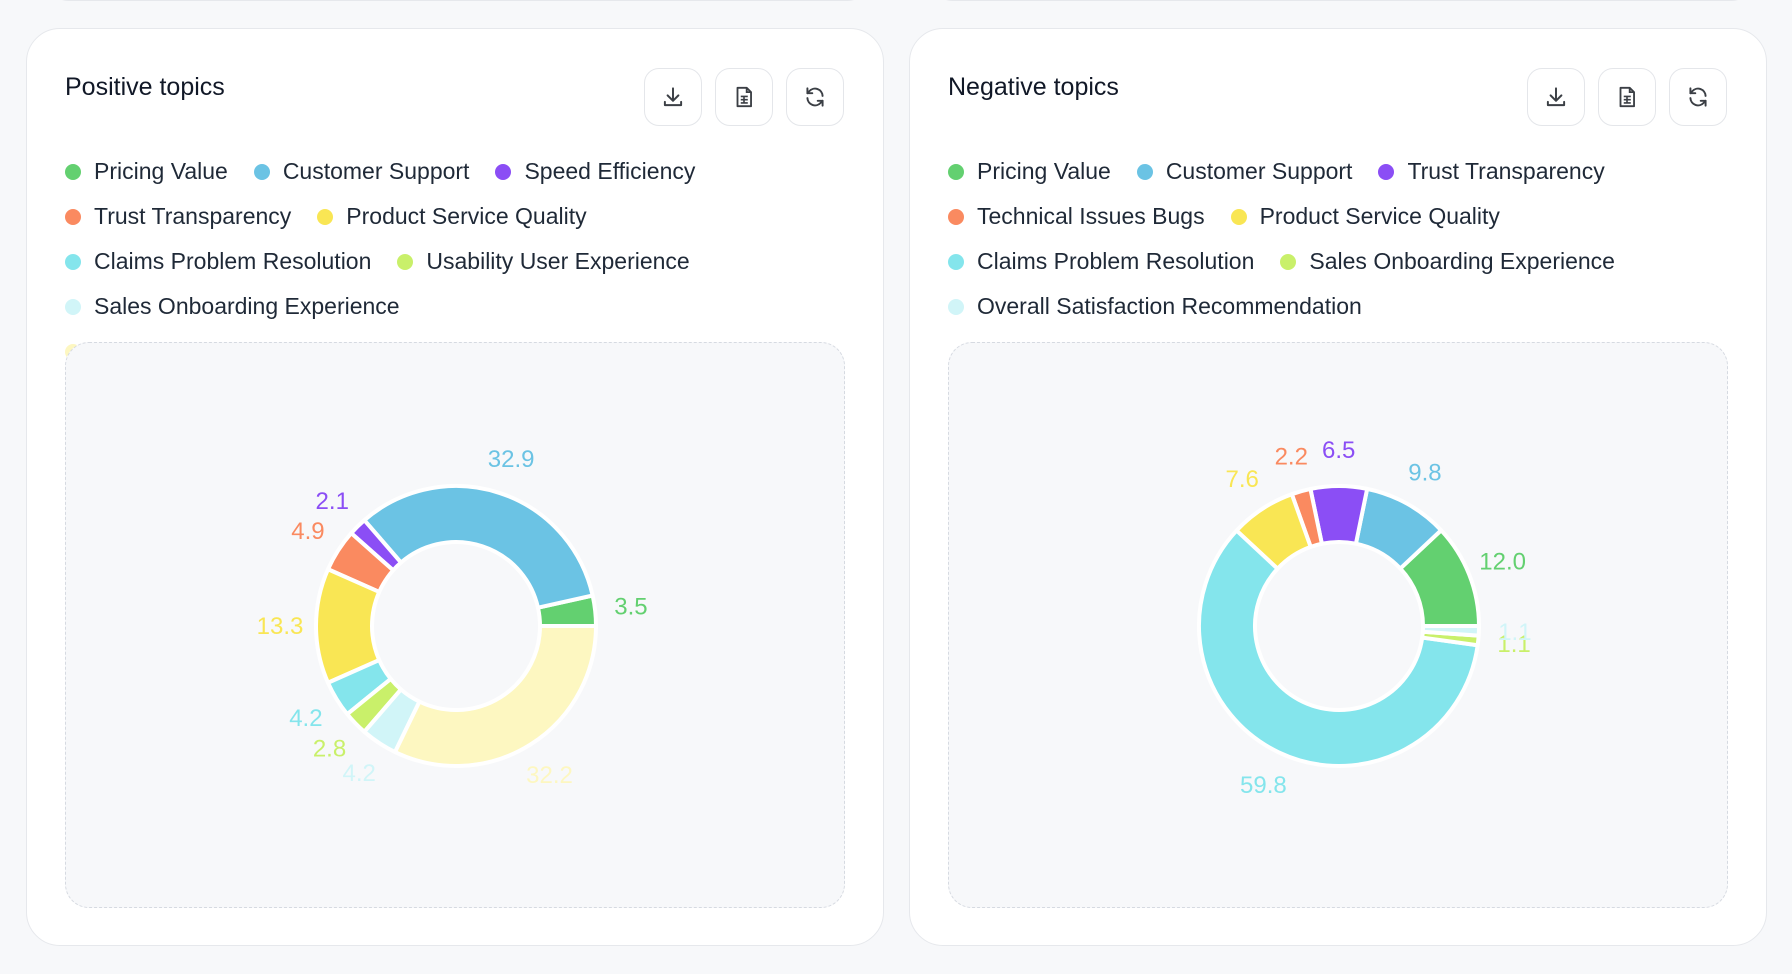 The width and height of the screenshot is (1792, 974). Describe the element at coordinates (280, 626) in the screenshot. I see `slice-value-label: 13.3` at that location.